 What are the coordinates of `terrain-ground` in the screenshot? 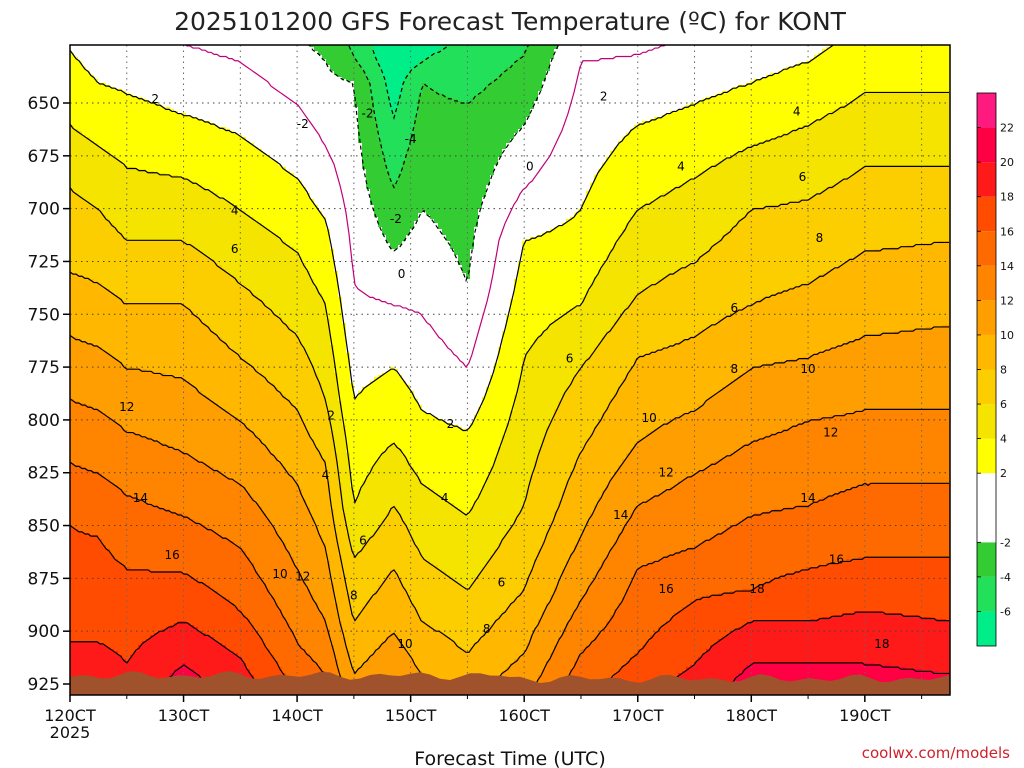 It's located at (510, 683).